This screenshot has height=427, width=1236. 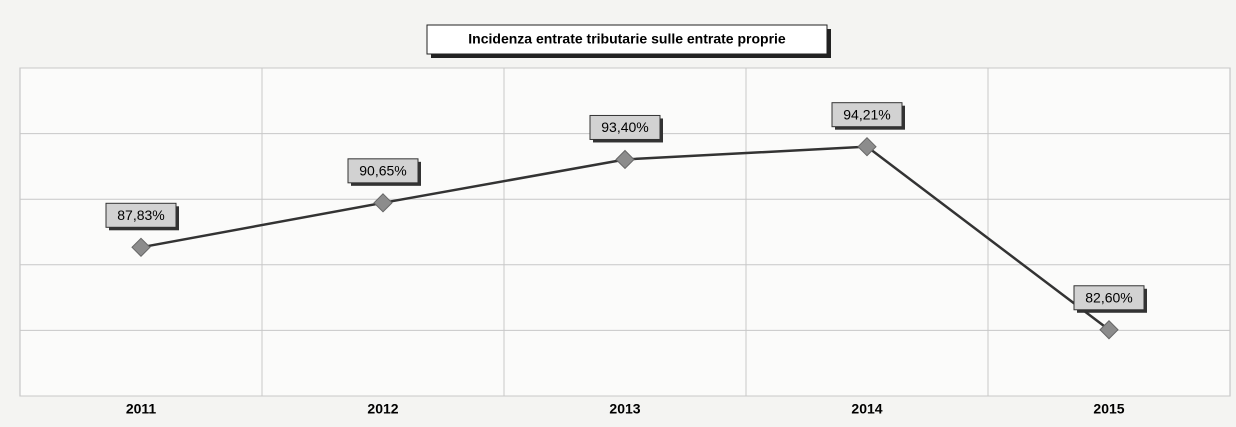 What do you see at coordinates (624, 409) in the screenshot?
I see `x-tick-label: 2013` at bounding box center [624, 409].